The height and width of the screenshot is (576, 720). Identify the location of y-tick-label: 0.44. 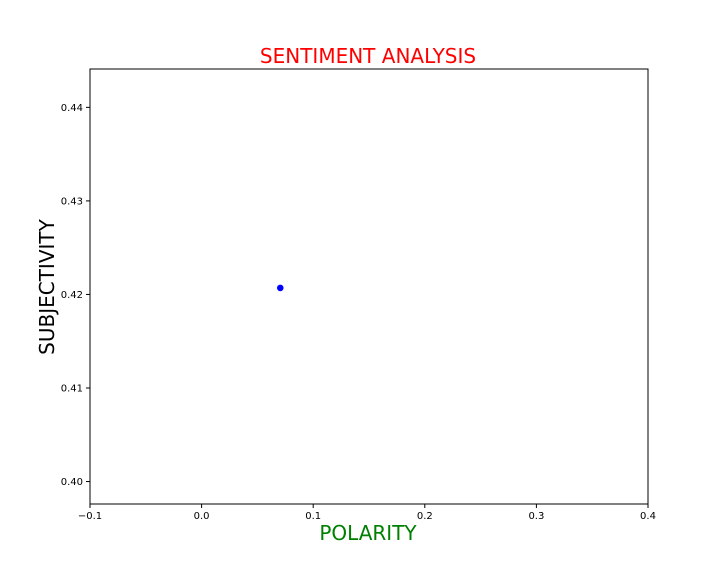
(72, 108).